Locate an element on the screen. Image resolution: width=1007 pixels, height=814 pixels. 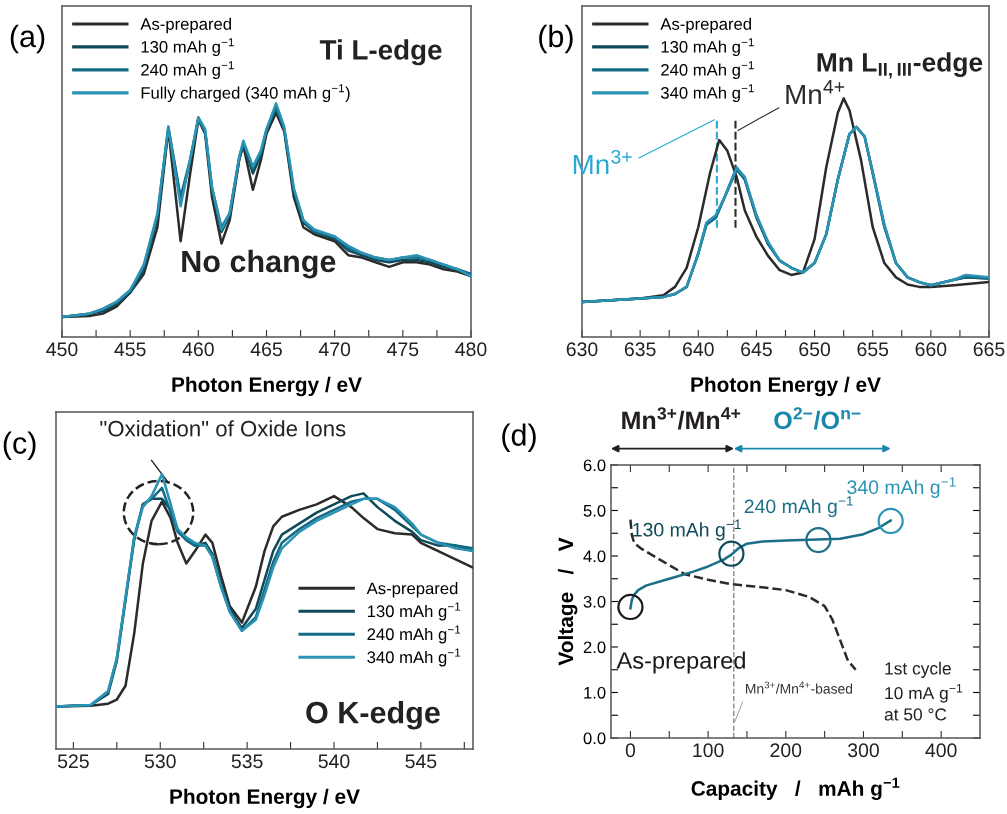
text: Mn L$_{II,III}$-edge is located at coordinates (900, 65).